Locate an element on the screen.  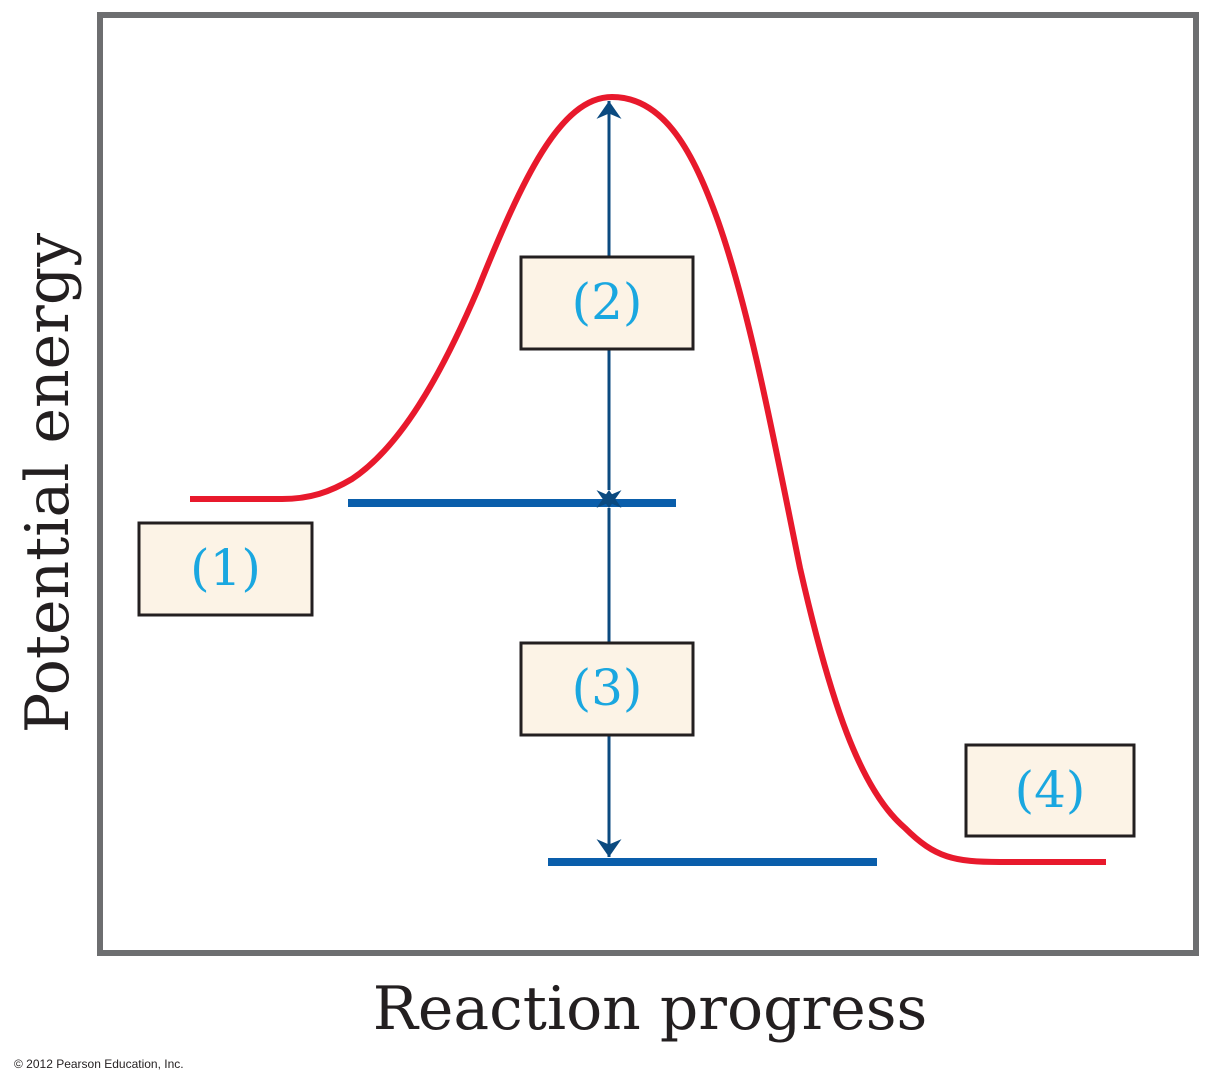
x-axis-label: Reaction progress is located at coordinates (650, 1009).